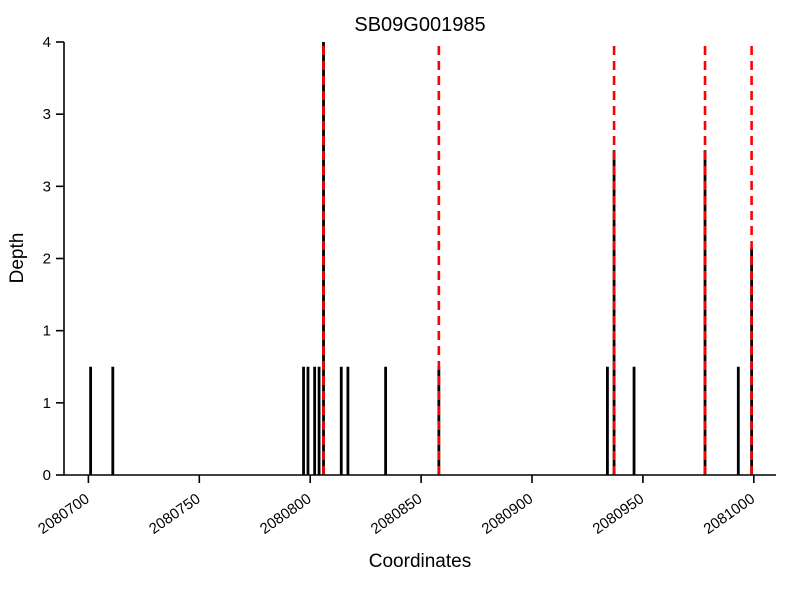 The image size is (800, 600). Describe the element at coordinates (730, 513) in the screenshot. I see `x-tick-label: 2081000` at that location.